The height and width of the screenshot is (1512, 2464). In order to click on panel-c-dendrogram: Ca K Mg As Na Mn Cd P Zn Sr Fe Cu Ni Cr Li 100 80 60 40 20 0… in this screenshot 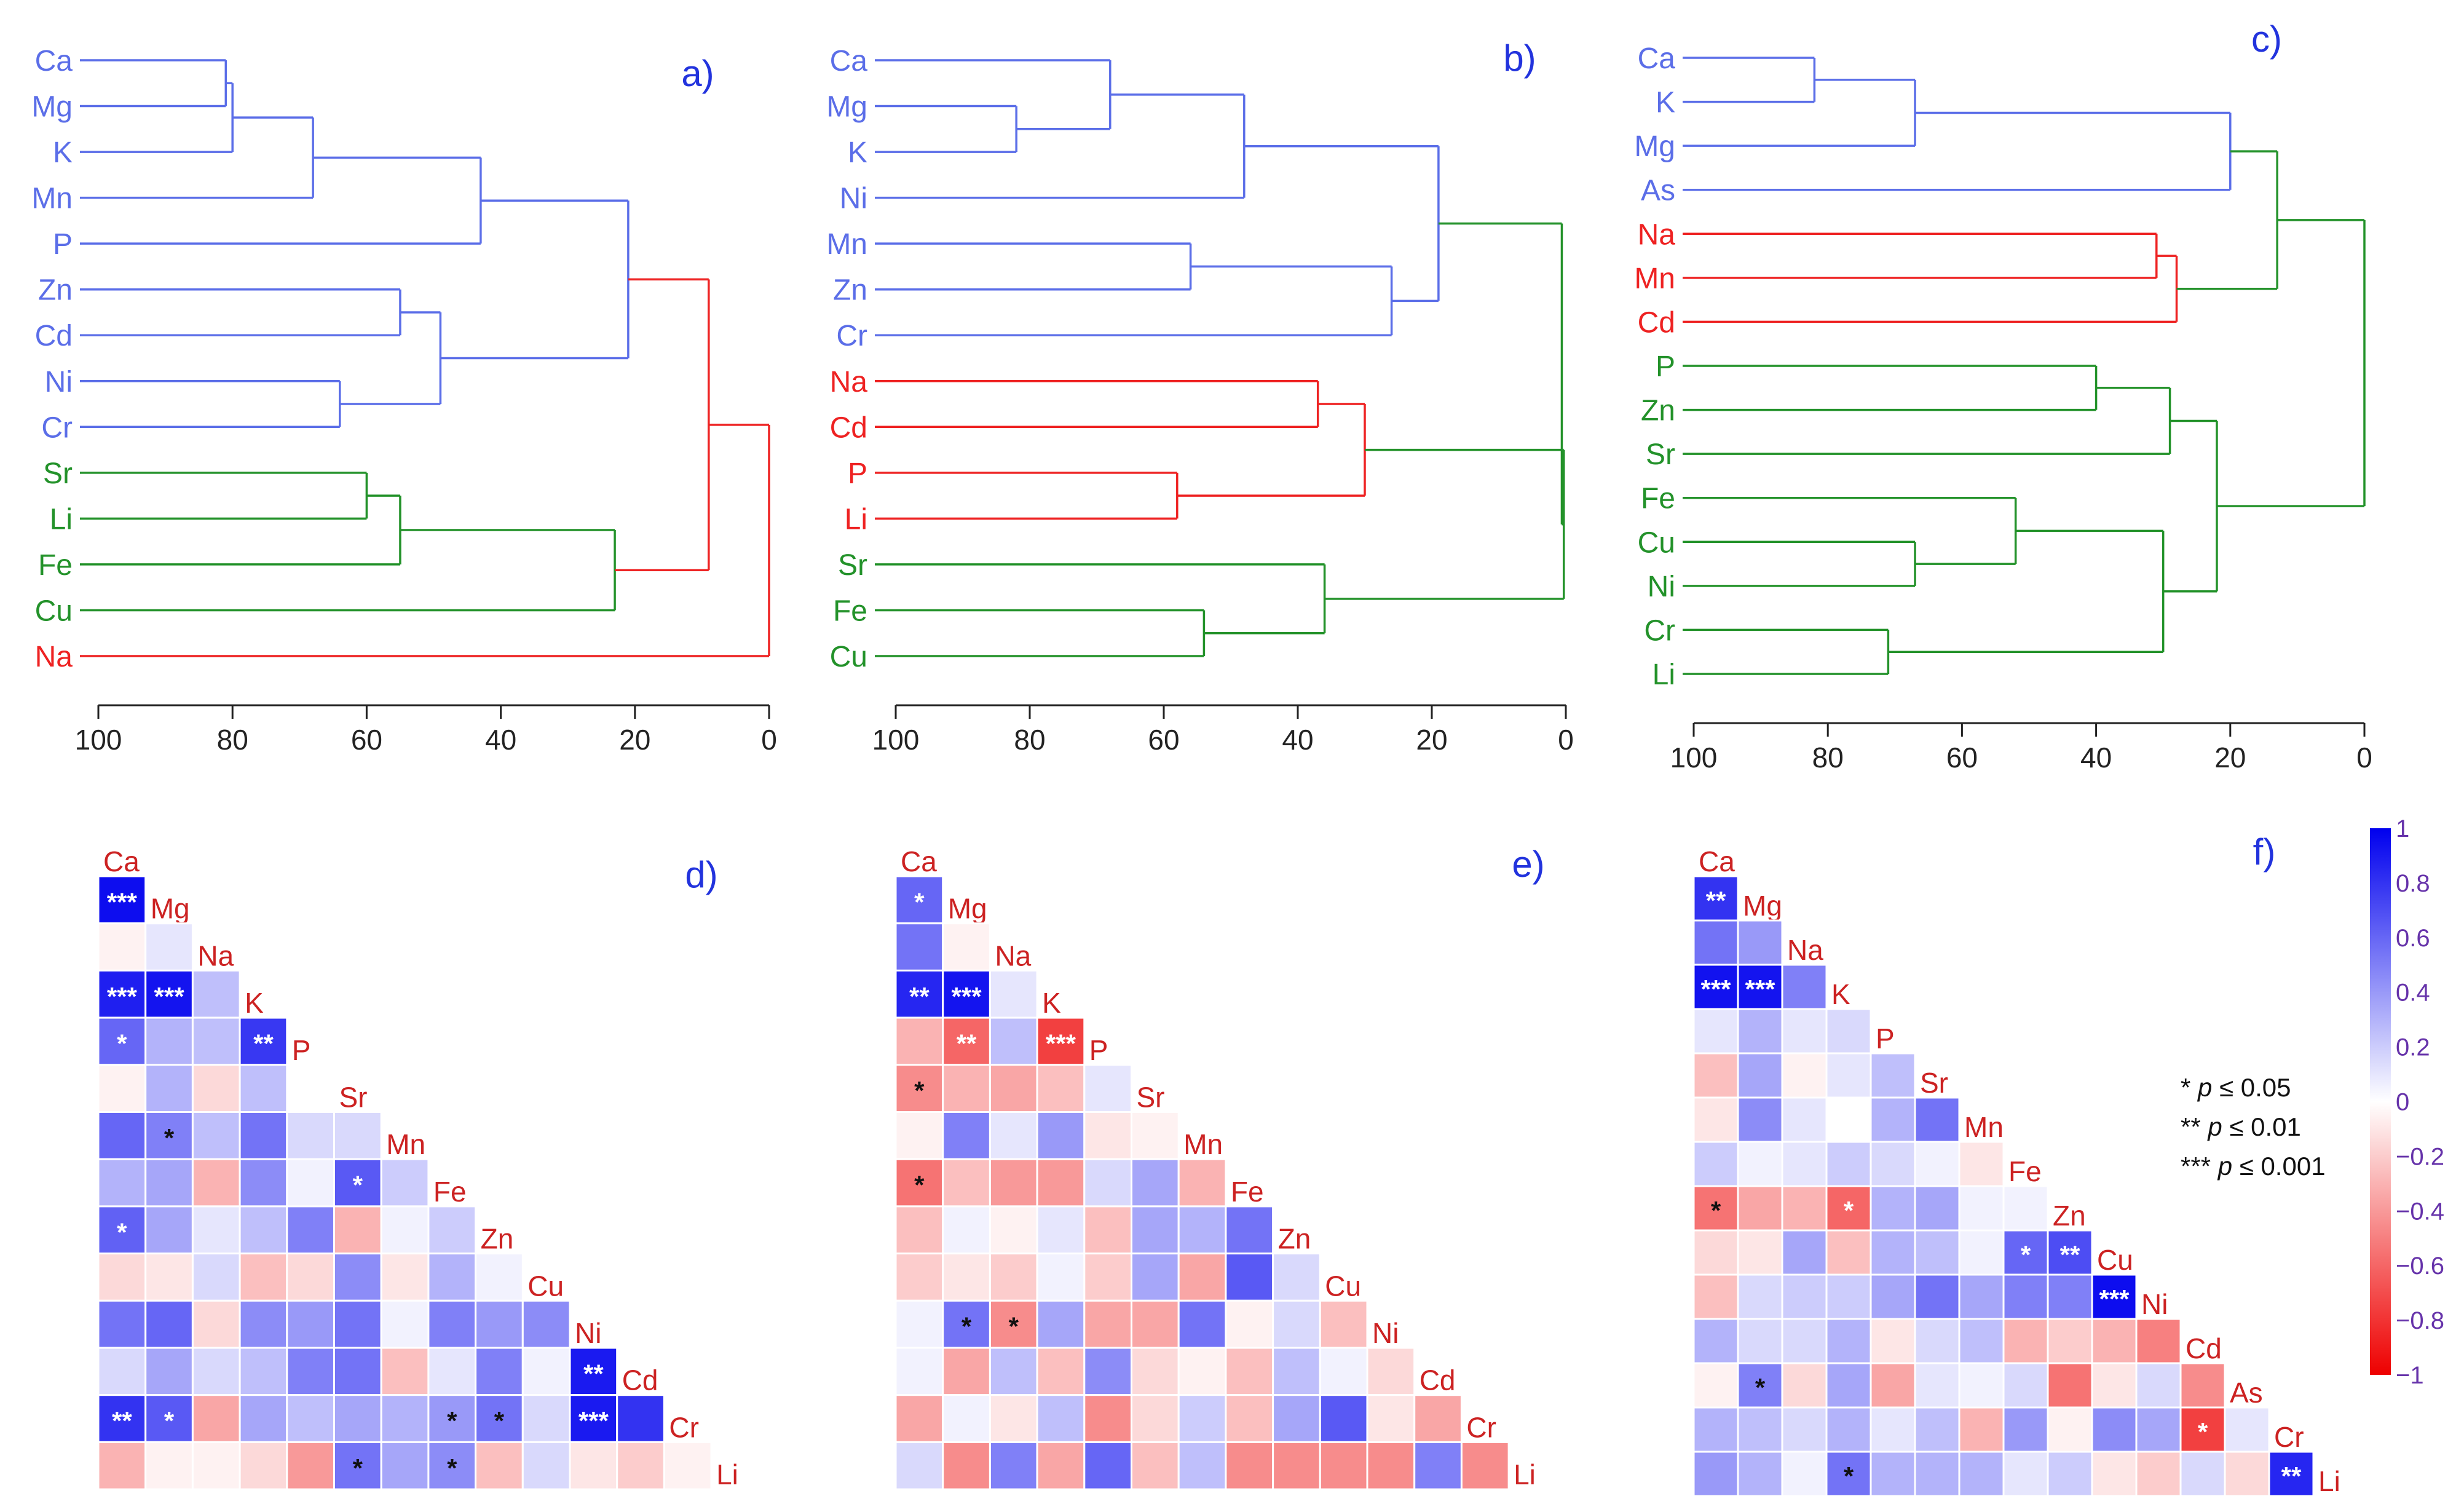, I will do `click(2003, 396)`.